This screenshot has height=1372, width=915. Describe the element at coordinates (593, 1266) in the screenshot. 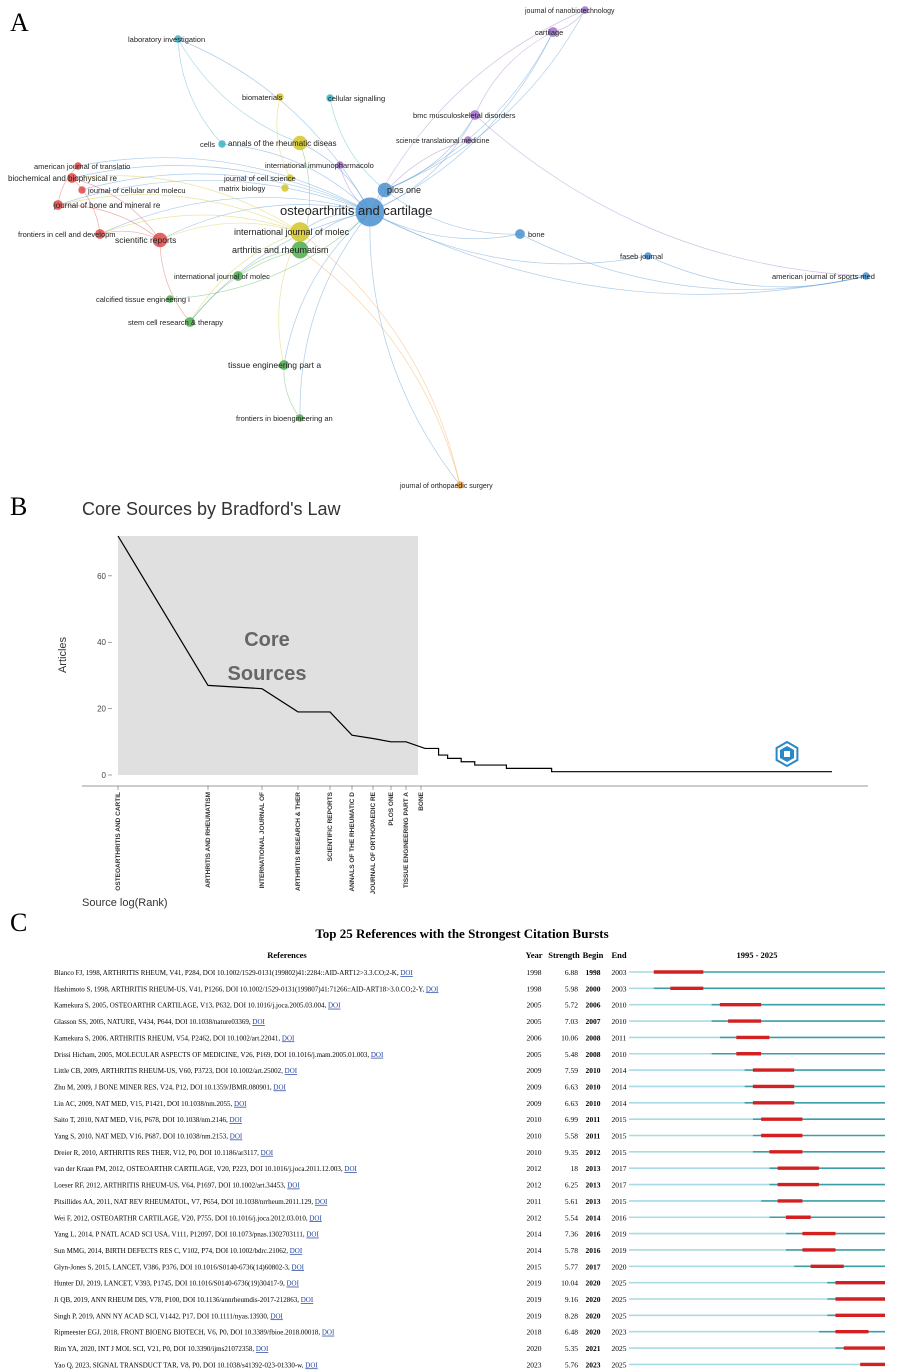

I see `begin-cell: 2017` at that location.